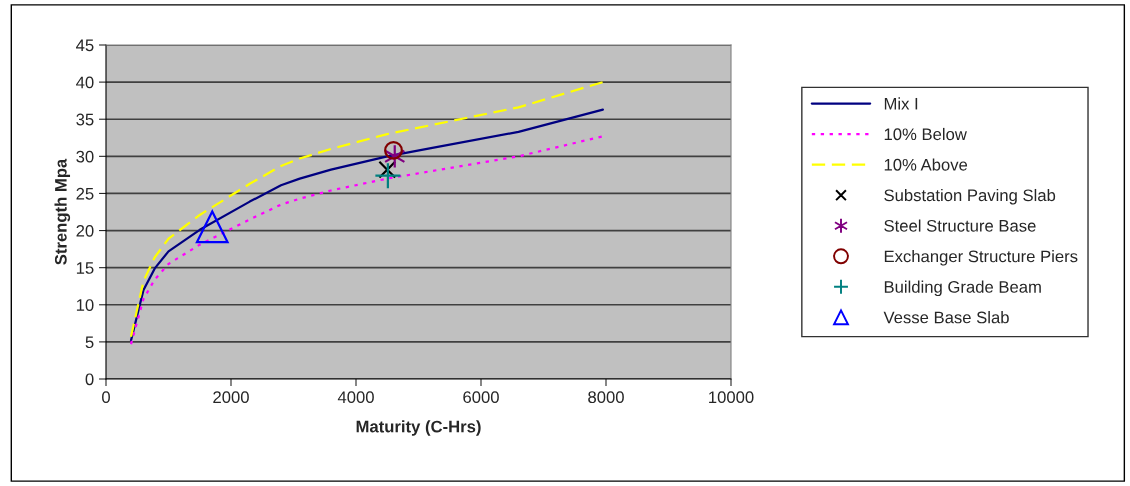 The height and width of the screenshot is (486, 1130). I want to click on y-tick-label: 25, so click(85, 193).